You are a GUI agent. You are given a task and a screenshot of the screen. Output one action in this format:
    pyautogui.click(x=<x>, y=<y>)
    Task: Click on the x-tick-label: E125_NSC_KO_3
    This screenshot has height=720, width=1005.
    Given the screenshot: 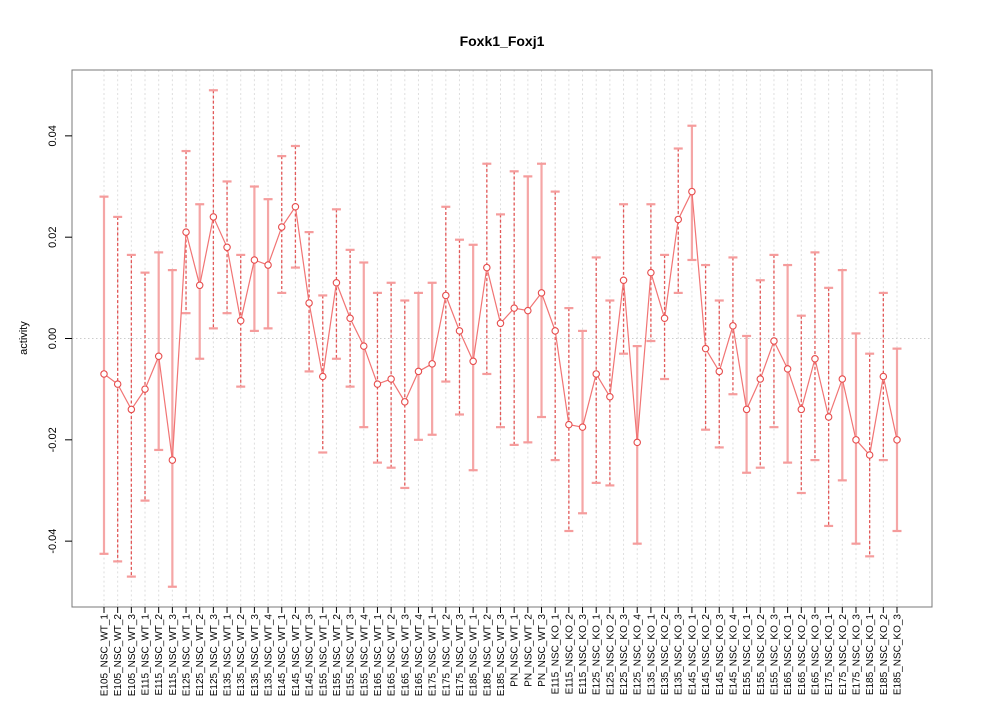 What is the action you would take?
    pyautogui.click(x=624, y=655)
    